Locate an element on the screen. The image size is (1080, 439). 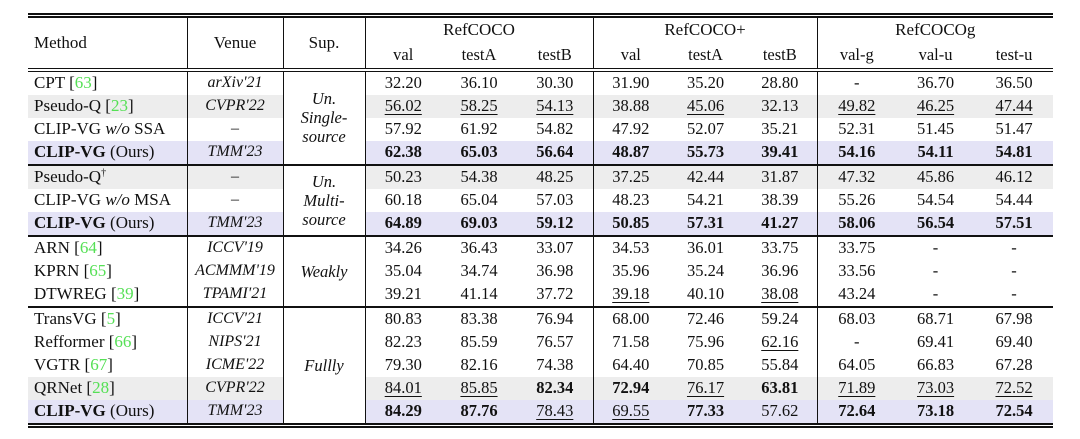
metric-value: 45.06 is located at coordinates (705, 105).